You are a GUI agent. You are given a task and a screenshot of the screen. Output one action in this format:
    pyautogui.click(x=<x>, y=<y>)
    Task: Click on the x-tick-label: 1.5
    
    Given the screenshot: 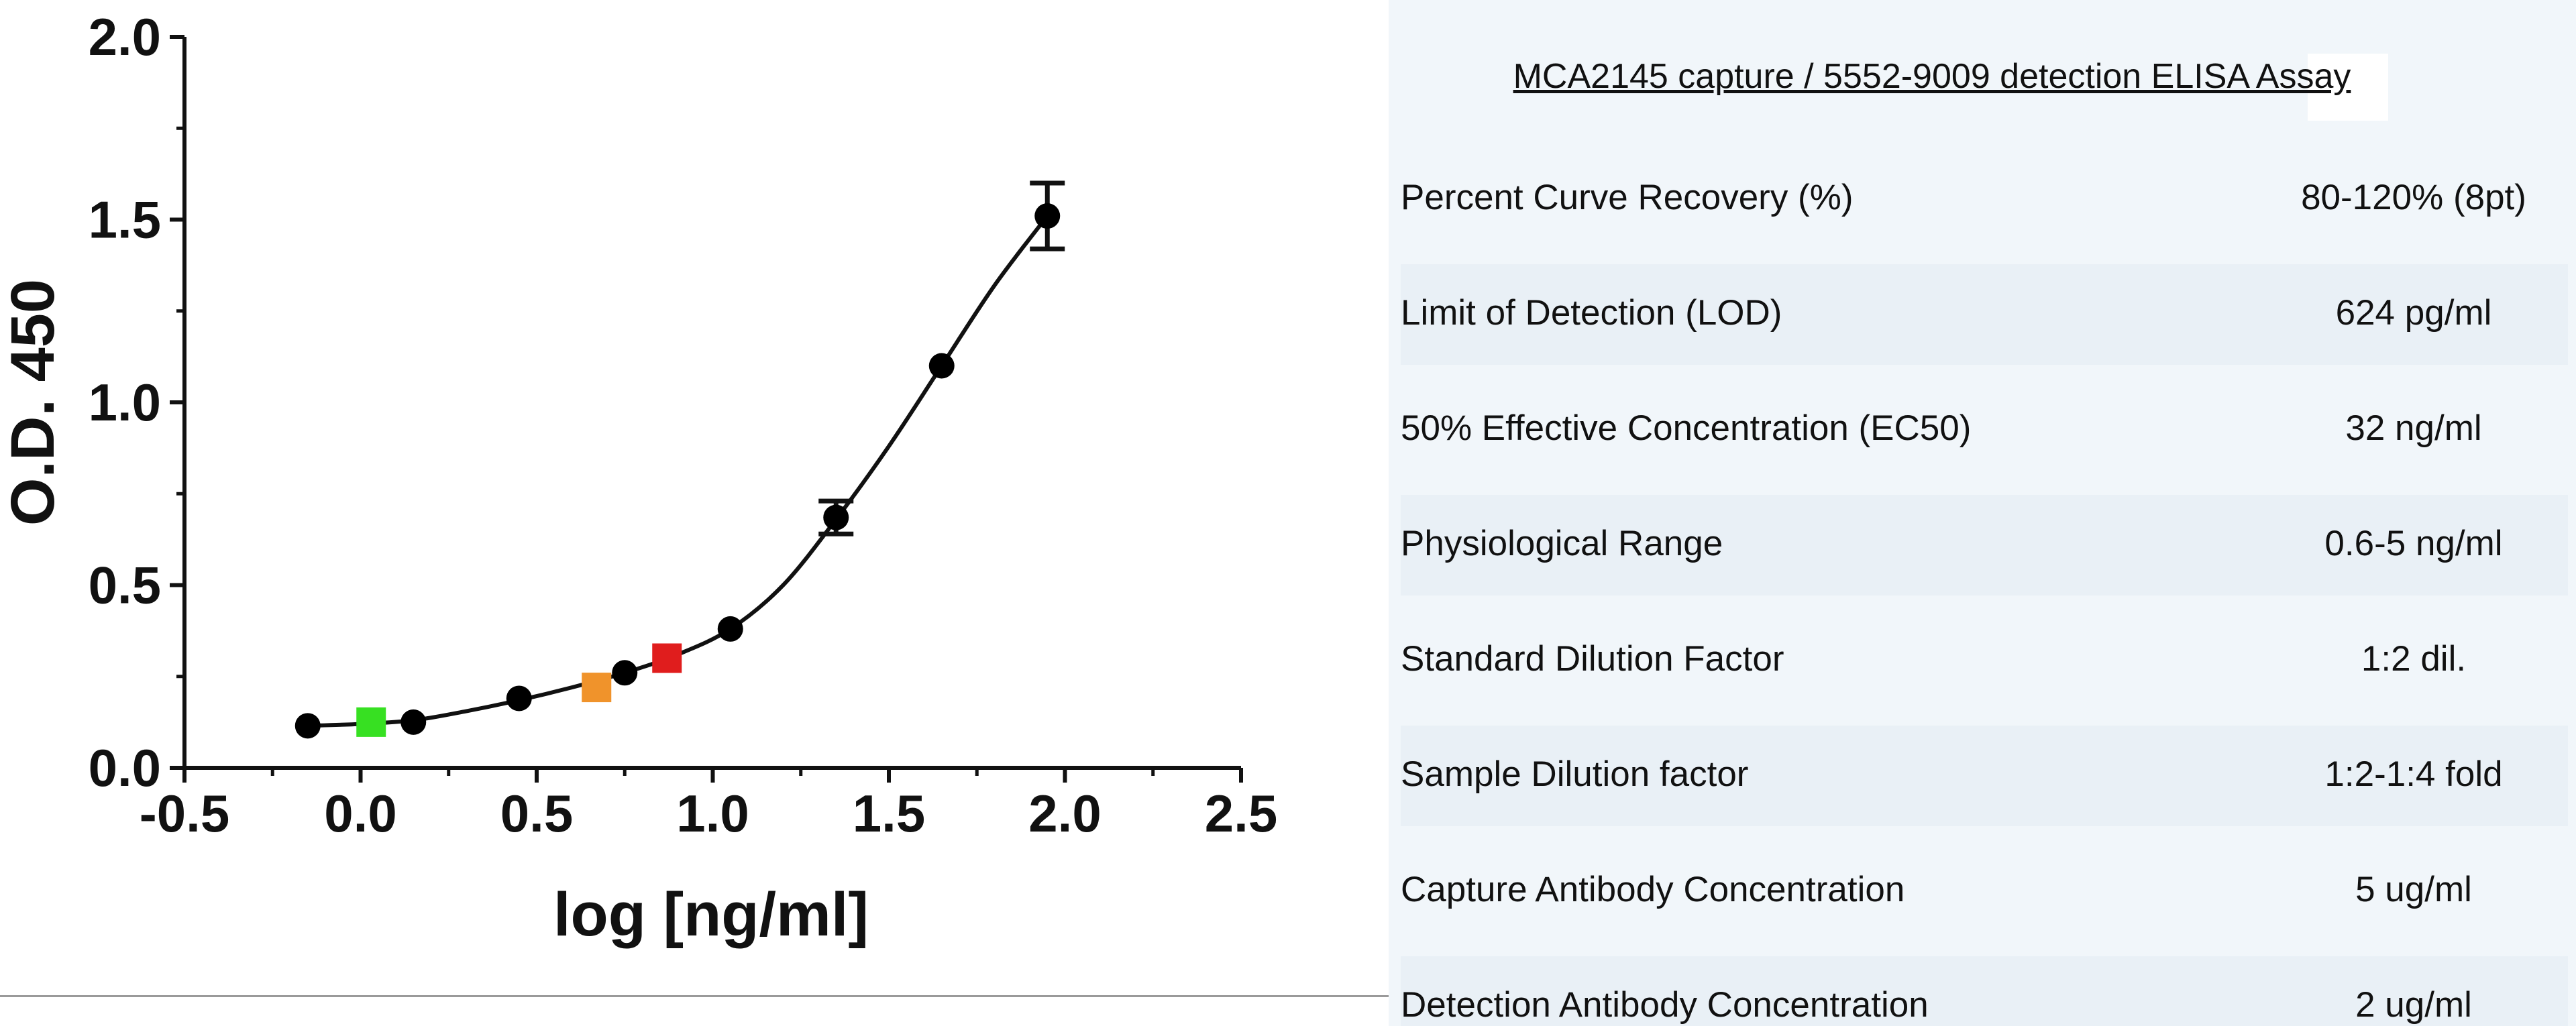 What is the action you would take?
    pyautogui.click(x=889, y=813)
    